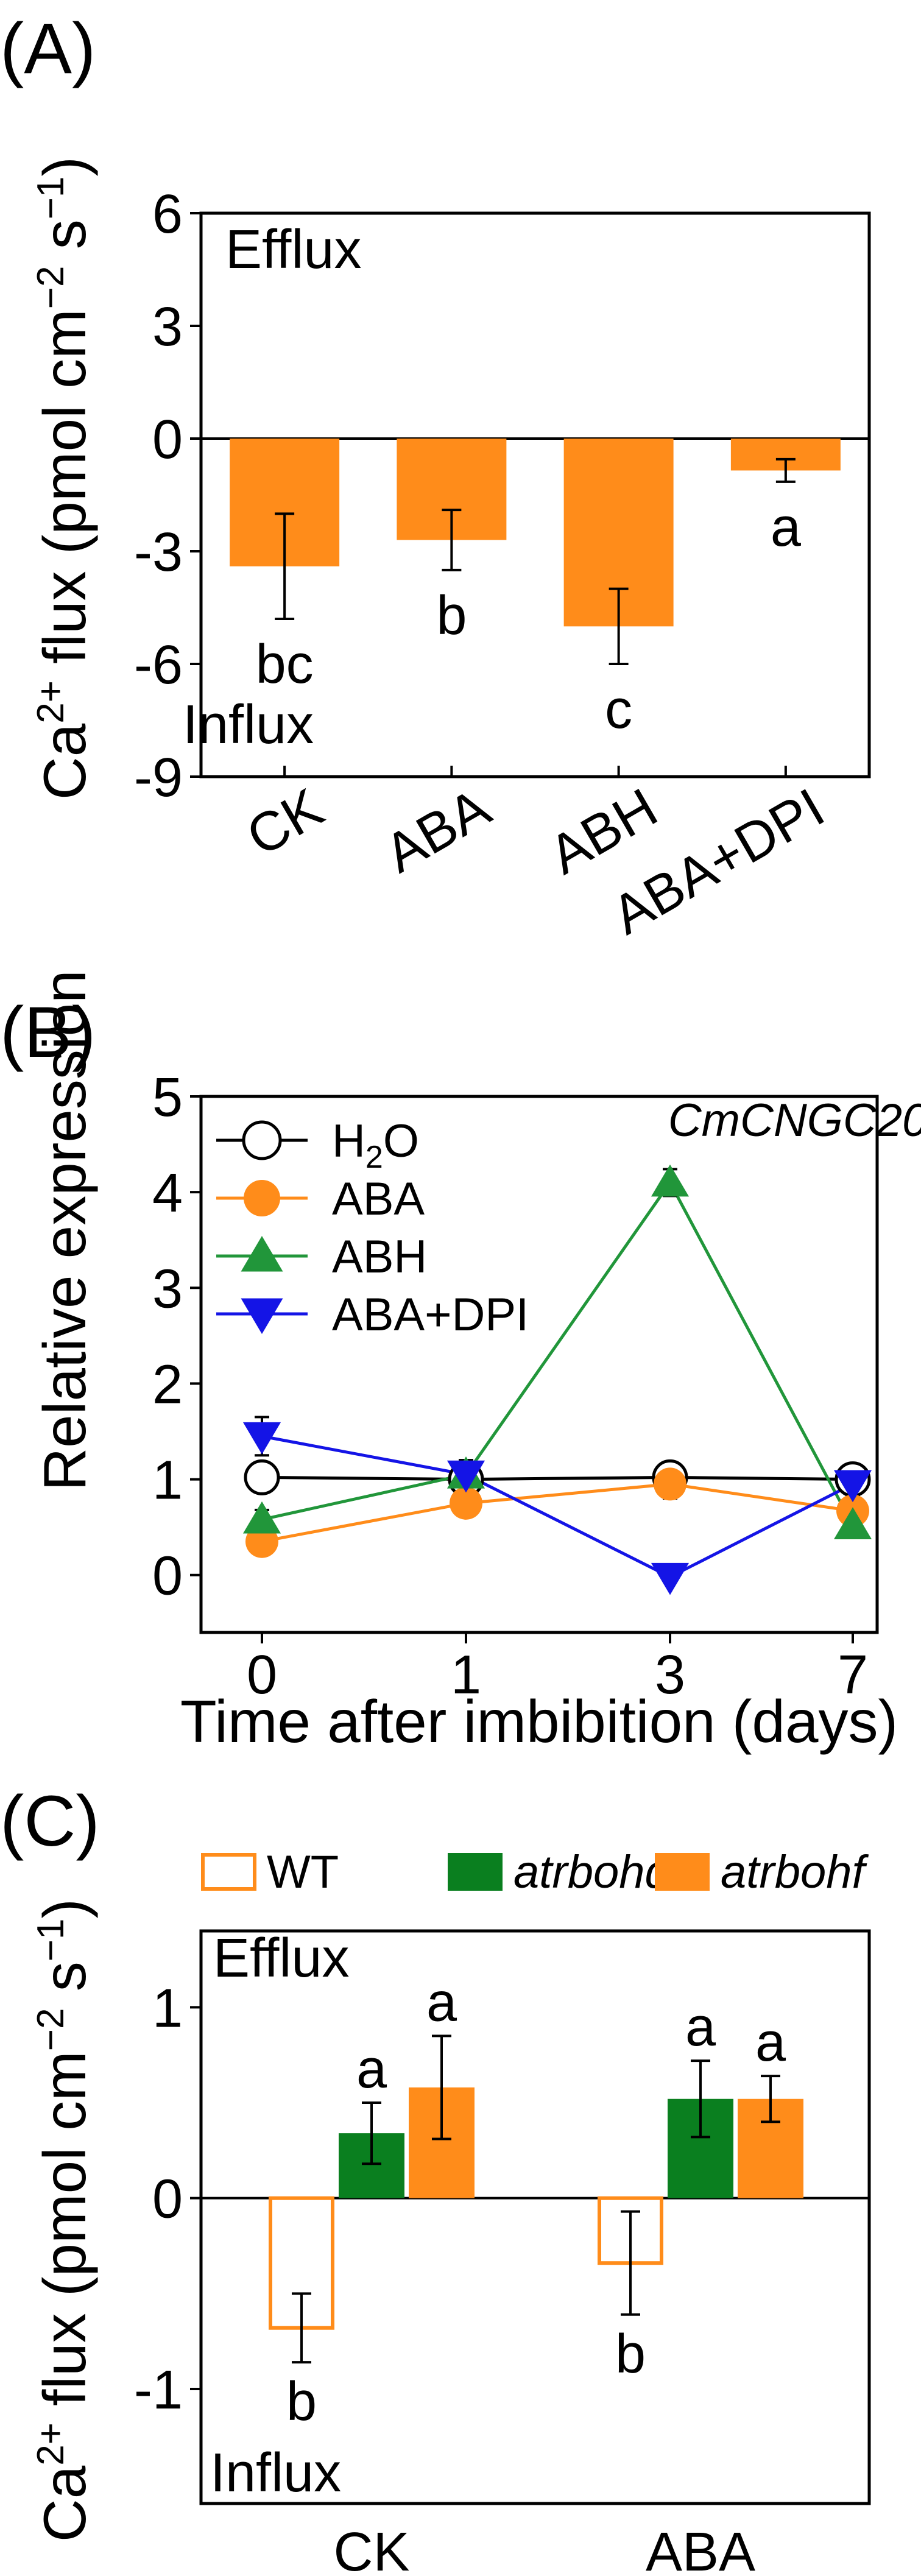 The height and width of the screenshot is (2576, 921). What do you see at coordinates (50, 1821) in the screenshot?
I see `panel-label-c: (C)` at bounding box center [50, 1821].